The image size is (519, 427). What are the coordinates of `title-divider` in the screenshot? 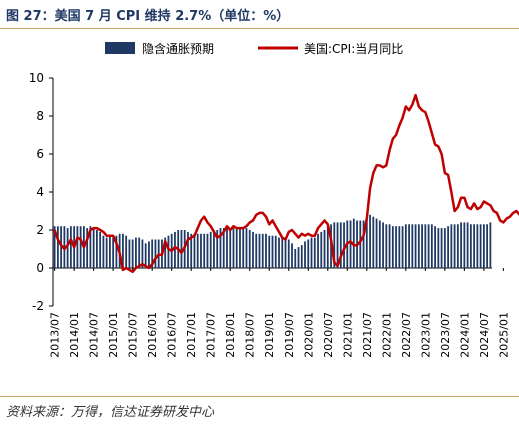 It's located at (259, 28).